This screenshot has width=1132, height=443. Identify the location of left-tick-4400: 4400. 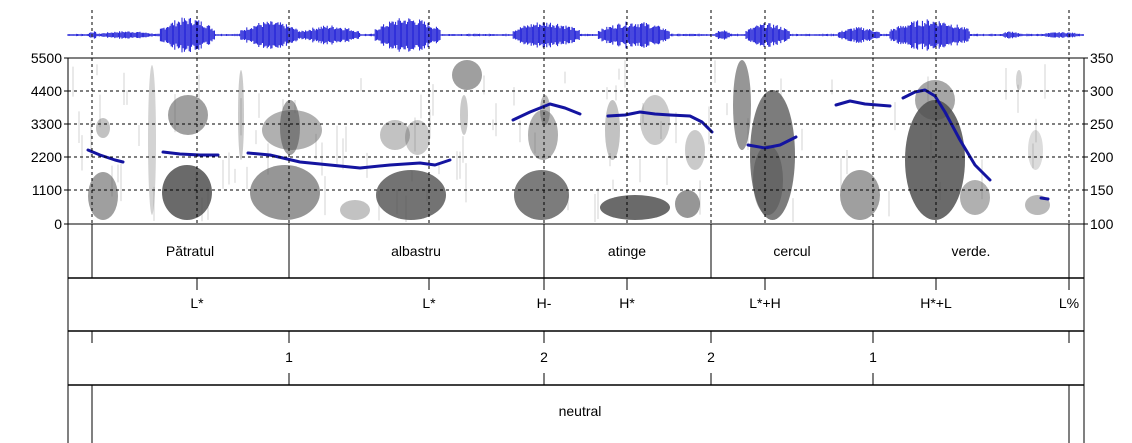
(46, 91).